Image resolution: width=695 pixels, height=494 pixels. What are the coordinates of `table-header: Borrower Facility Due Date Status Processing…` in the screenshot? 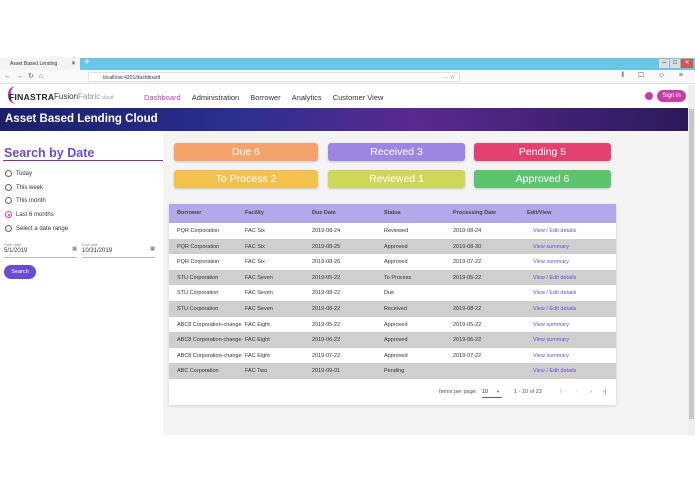 It's located at (392, 213).